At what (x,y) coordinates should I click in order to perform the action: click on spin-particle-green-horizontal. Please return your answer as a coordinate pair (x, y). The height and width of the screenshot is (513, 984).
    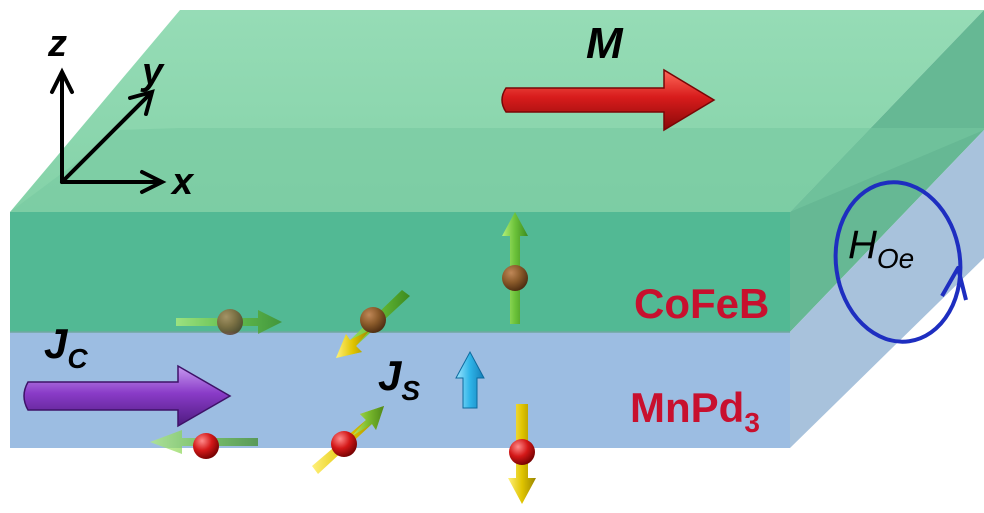
    Looking at the image, I should click on (229, 322).